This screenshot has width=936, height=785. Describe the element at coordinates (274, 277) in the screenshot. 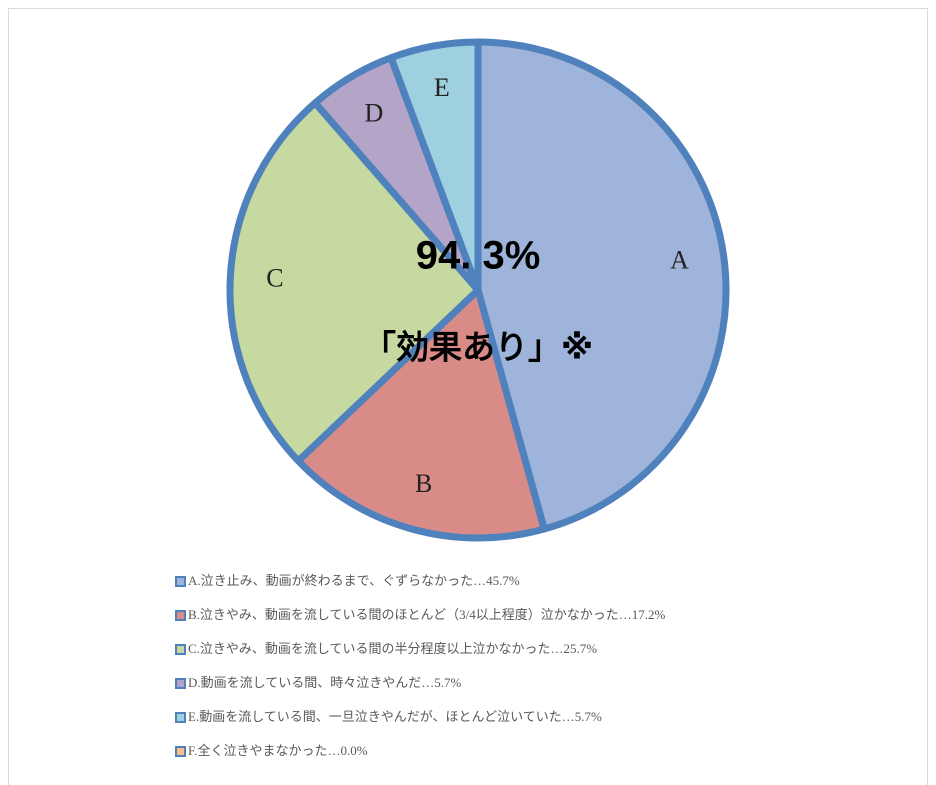

I see `slice-label: C` at that location.